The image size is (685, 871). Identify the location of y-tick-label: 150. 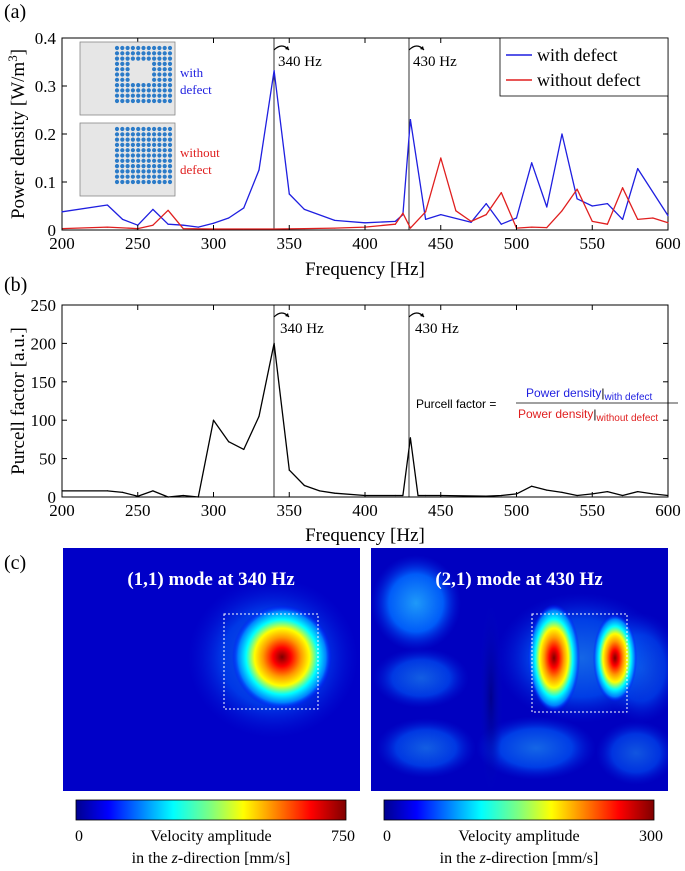
(44, 382).